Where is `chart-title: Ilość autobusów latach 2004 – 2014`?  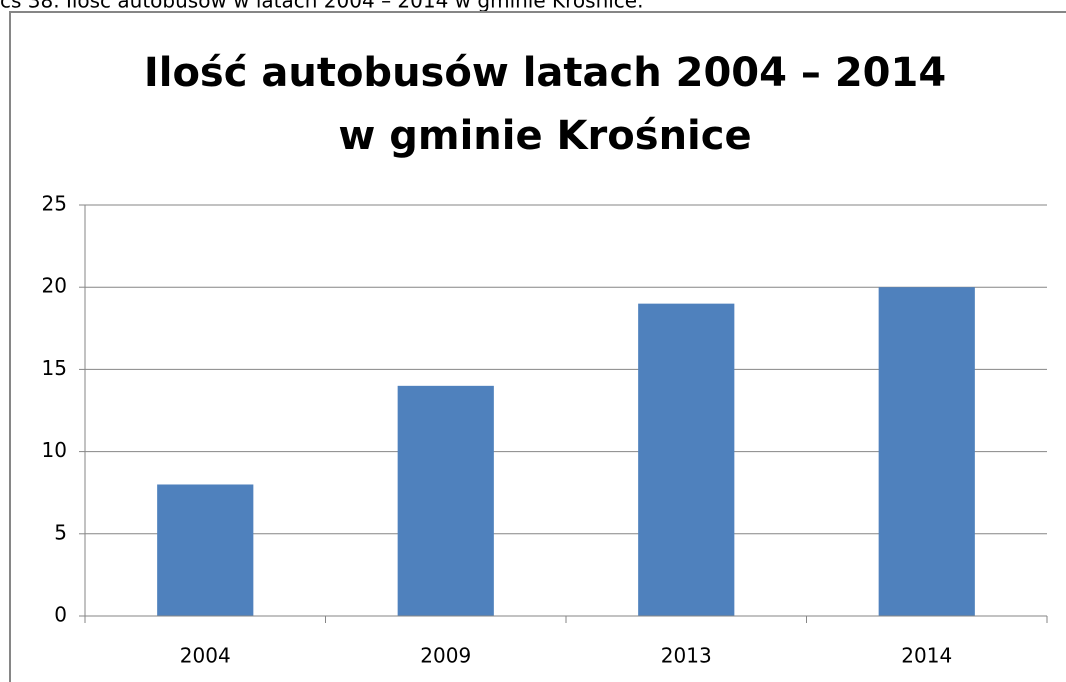 chart-title: Ilość autobusów latach 2004 – 2014 is located at coordinates (545, 73).